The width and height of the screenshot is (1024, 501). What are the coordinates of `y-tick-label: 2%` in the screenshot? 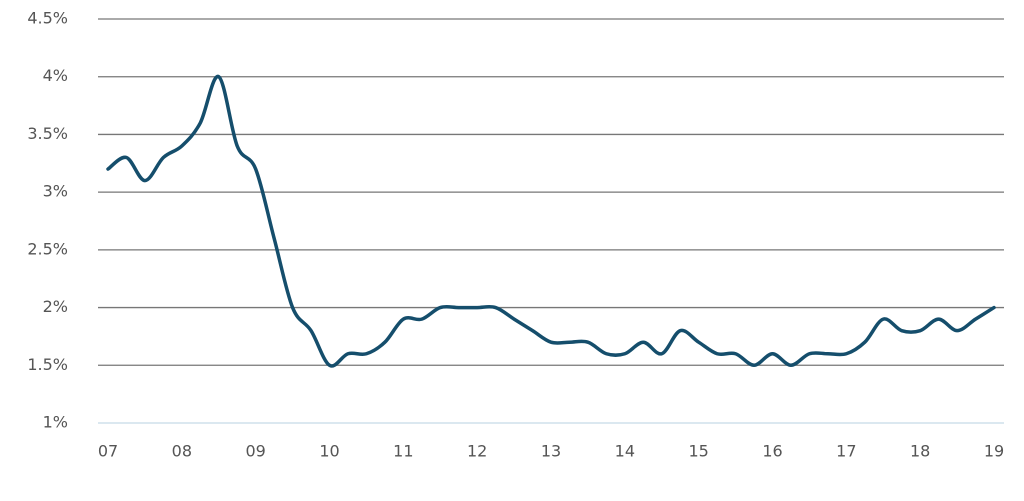 It's located at (55, 306).